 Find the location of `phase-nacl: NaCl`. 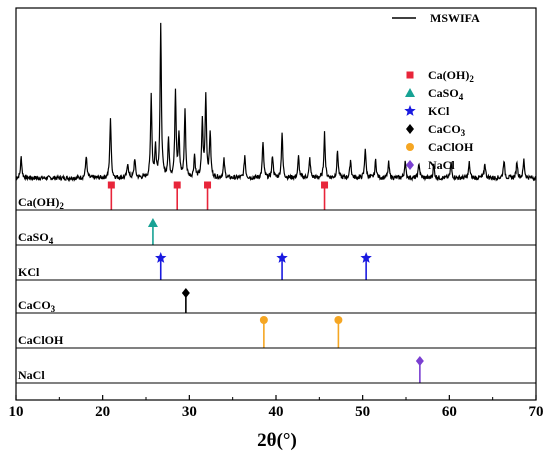

phase-nacl: NaCl is located at coordinates (276, 365).